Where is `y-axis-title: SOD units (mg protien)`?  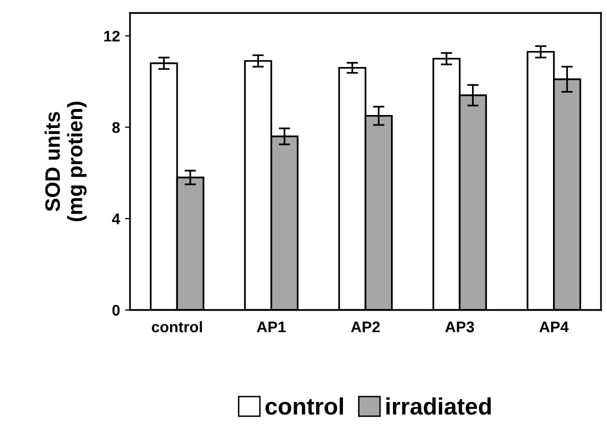
y-axis-title: SOD units (mg protien) is located at coordinates (65, 162).